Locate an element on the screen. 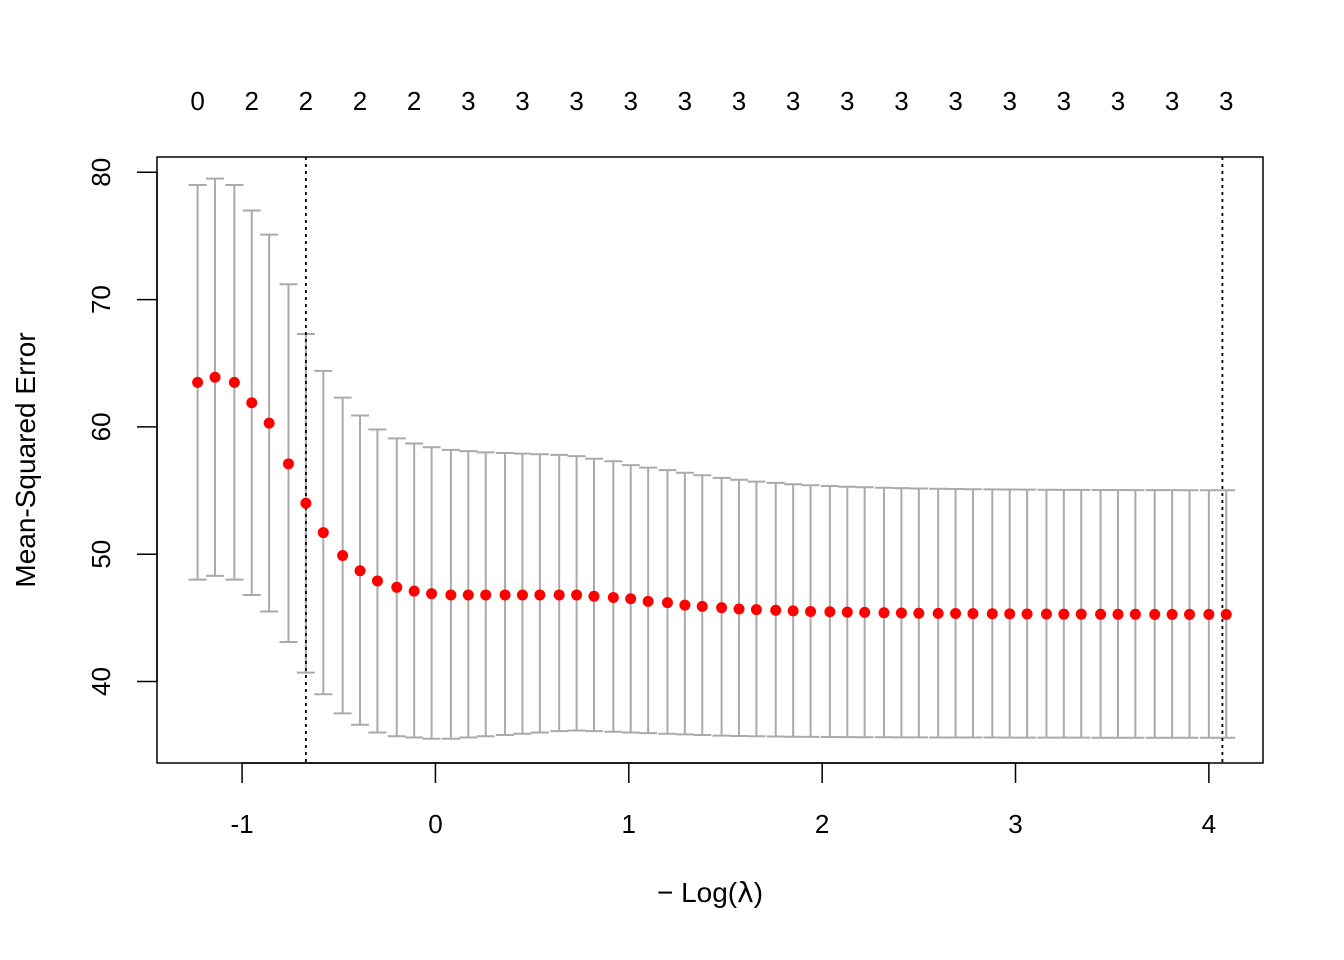 The width and height of the screenshot is (1344, 960). x-tick-label: 1 is located at coordinates (629, 824).